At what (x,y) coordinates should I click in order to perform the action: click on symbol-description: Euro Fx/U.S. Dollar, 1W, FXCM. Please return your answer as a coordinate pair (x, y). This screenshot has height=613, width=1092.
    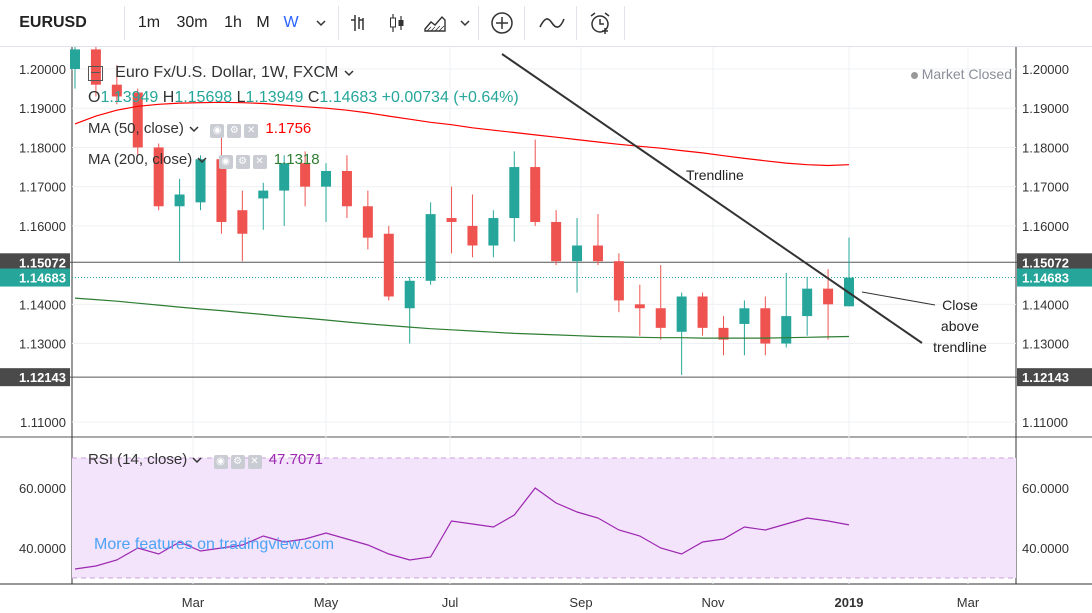
    Looking at the image, I should click on (227, 72).